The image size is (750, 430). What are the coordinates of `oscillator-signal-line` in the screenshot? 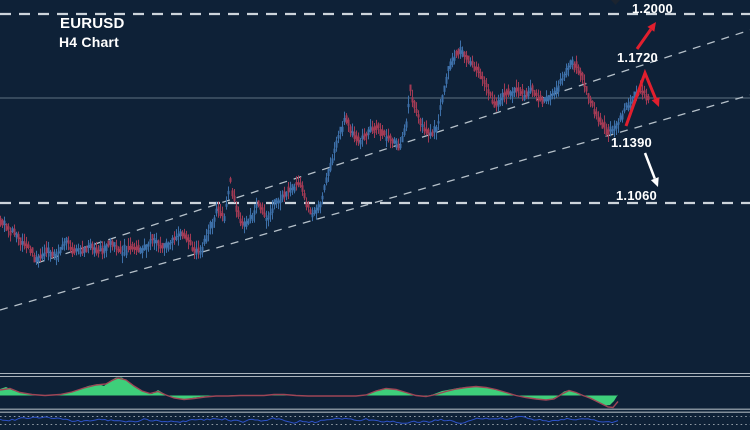 It's located at (309, 393).